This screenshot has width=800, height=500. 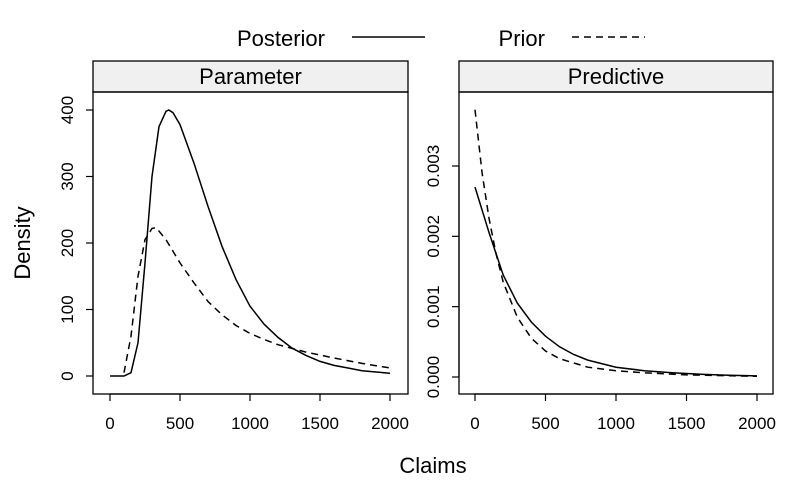 I want to click on y-axis: 0 100 200 300 400, so click(x=76, y=238).